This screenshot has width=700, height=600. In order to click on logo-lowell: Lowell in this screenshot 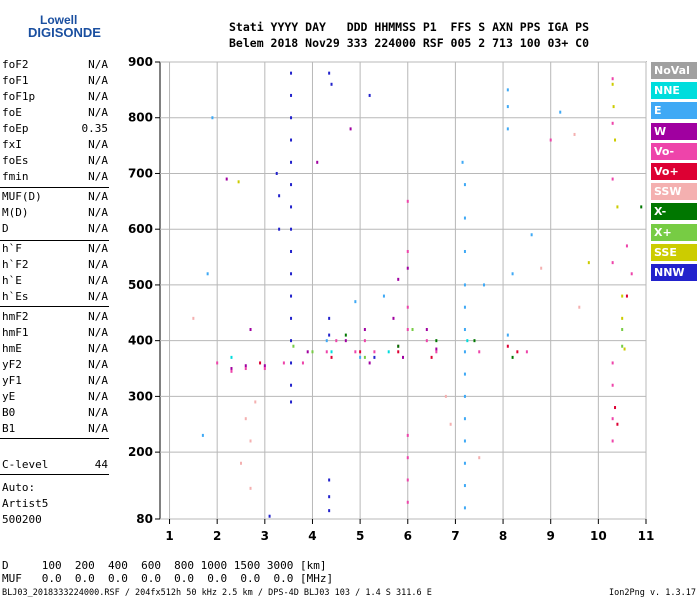, I will do `click(59, 20)`.